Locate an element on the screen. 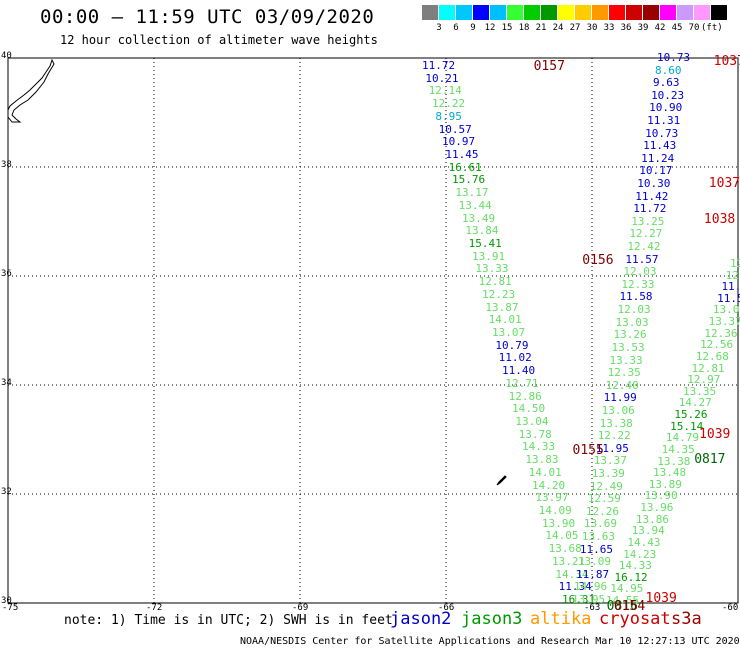 The width and height of the screenshot is (740, 650). track-a-measurement: 13.07 is located at coordinates (509, 332).